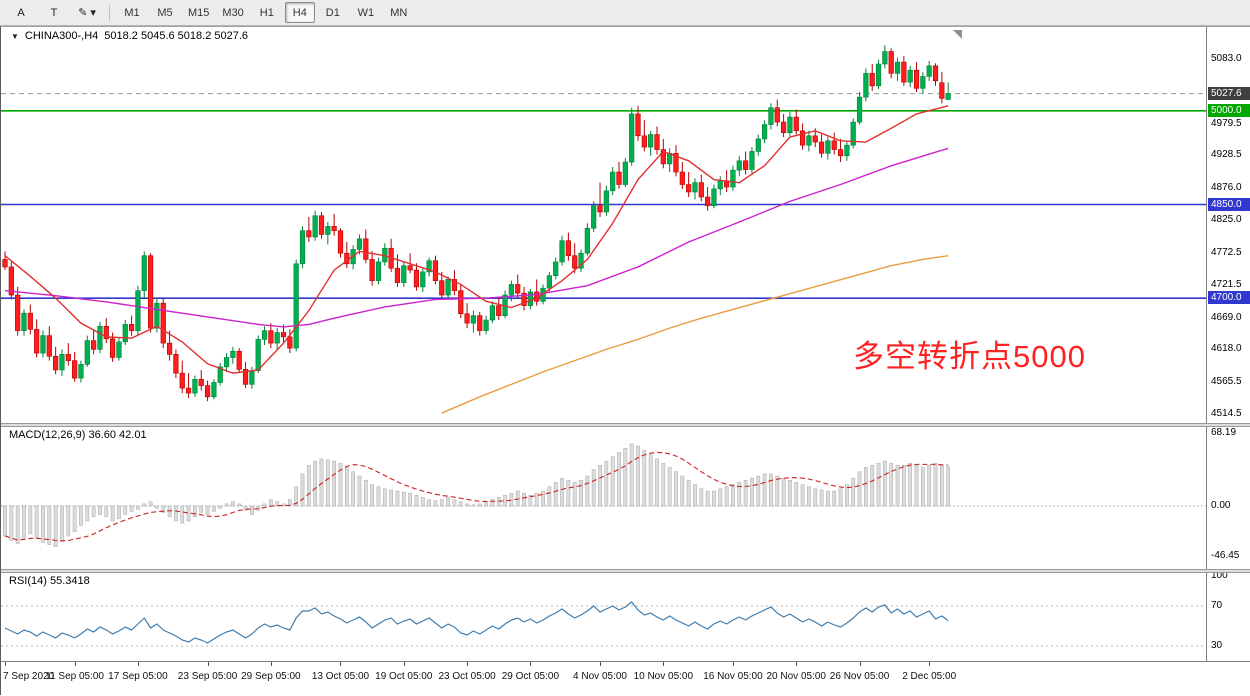 The width and height of the screenshot is (1250, 696). Describe the element at coordinates (1219, 575) in the screenshot. I see `rsi-tick: 100` at that location.